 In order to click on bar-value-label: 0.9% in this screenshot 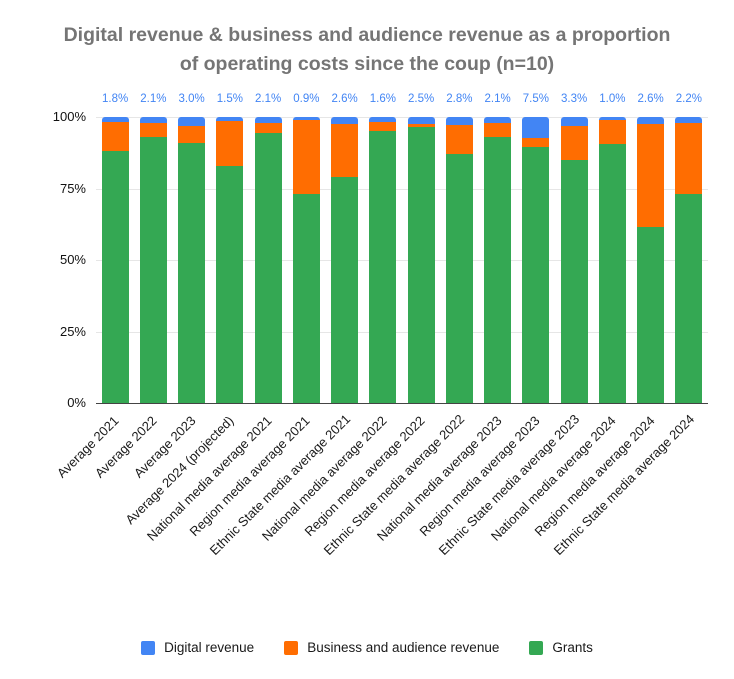, I will do `click(306, 99)`.